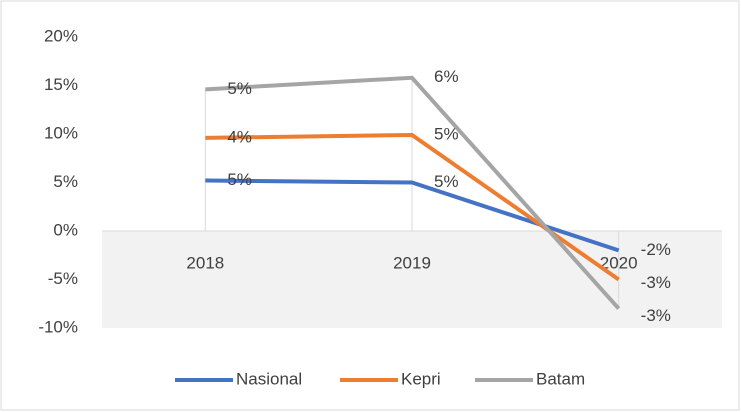 The image size is (741, 412). Describe the element at coordinates (412, 262) in the screenshot. I see `x-tick-label: 2019` at that location.